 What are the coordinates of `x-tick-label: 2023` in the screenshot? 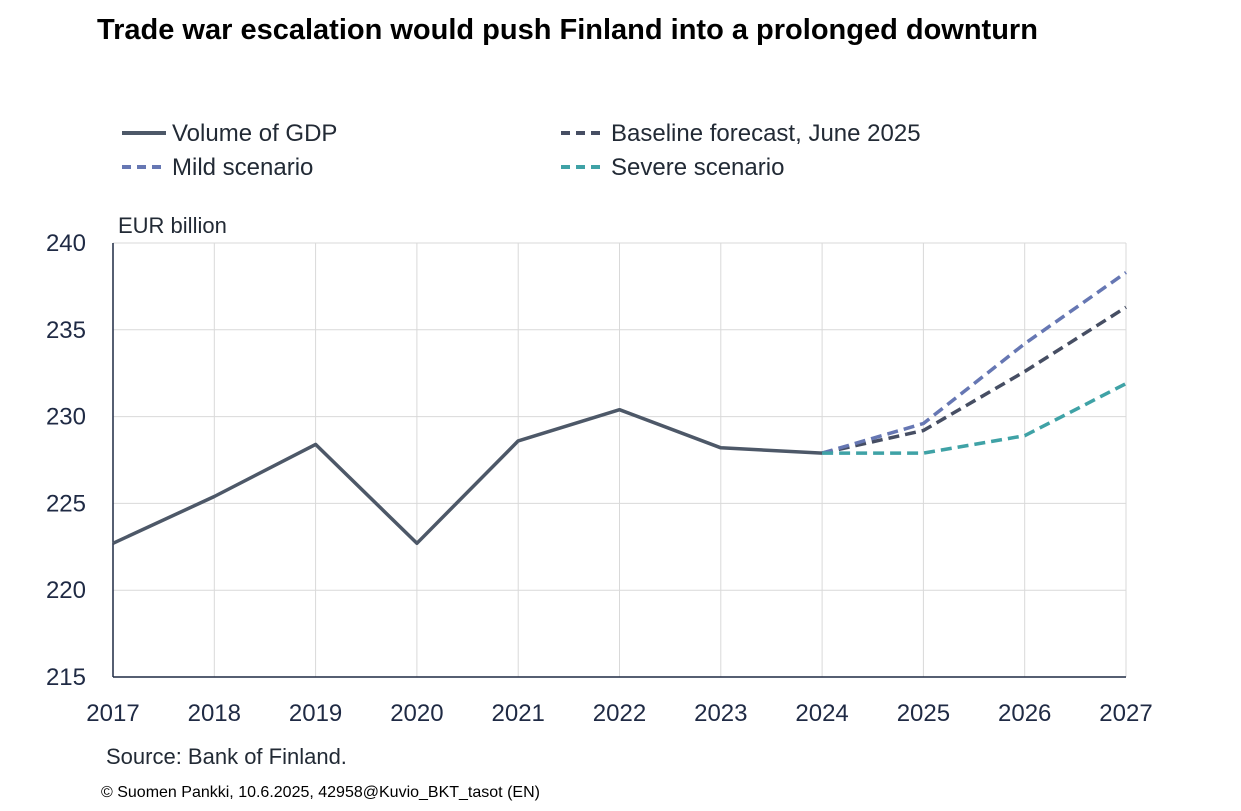 It's located at (720, 713).